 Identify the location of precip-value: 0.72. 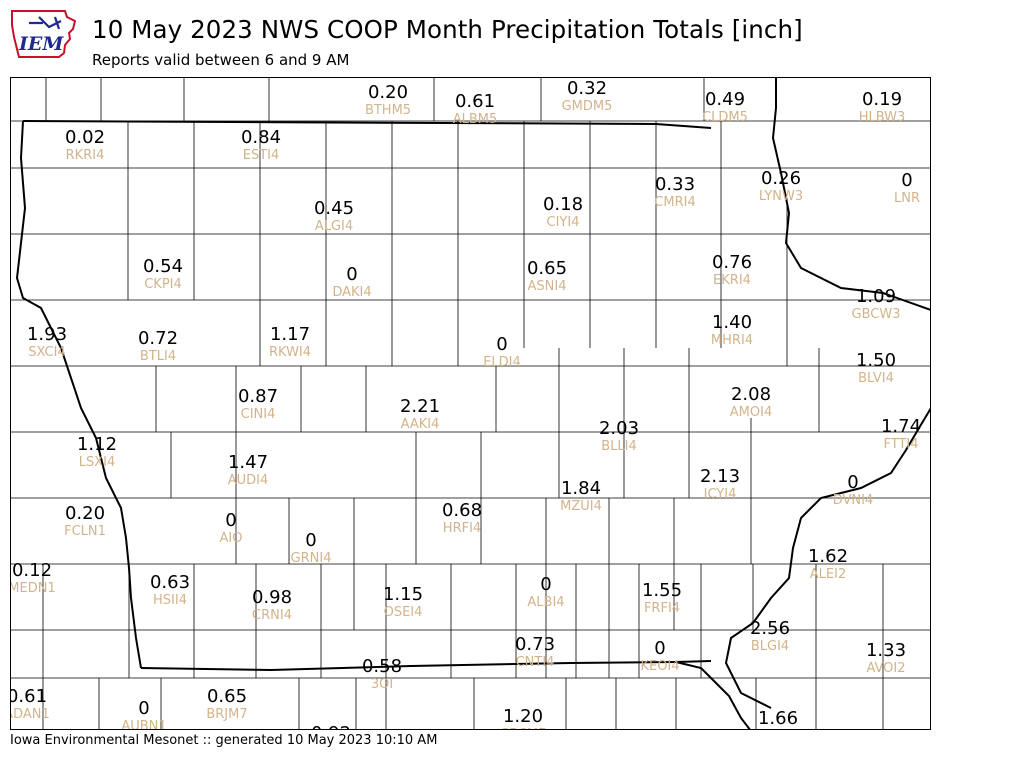
(158, 338).